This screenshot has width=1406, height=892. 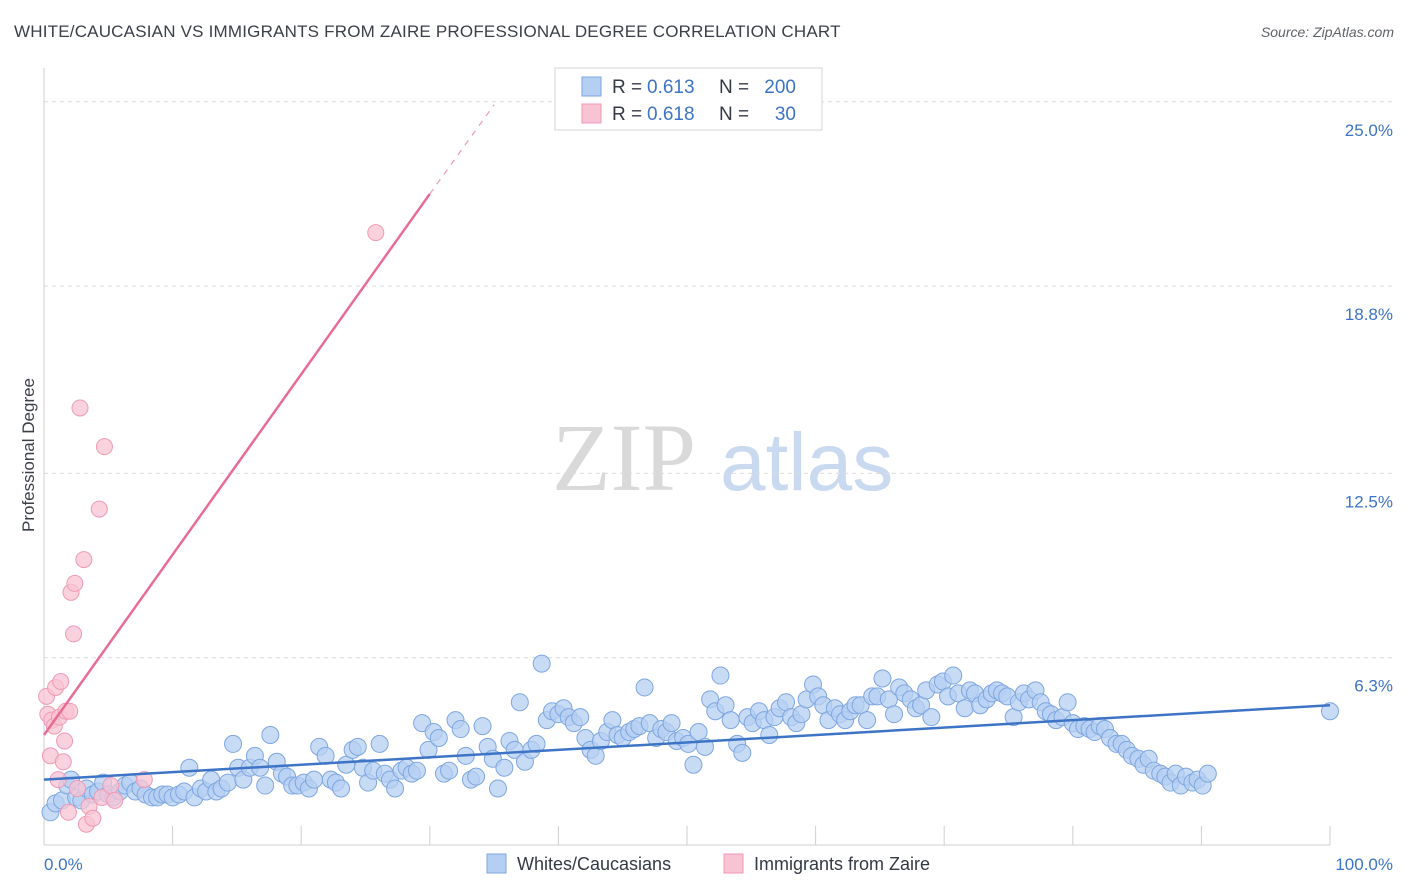 I want to click on y-tick-label: 18.8%, so click(x=1369, y=314).